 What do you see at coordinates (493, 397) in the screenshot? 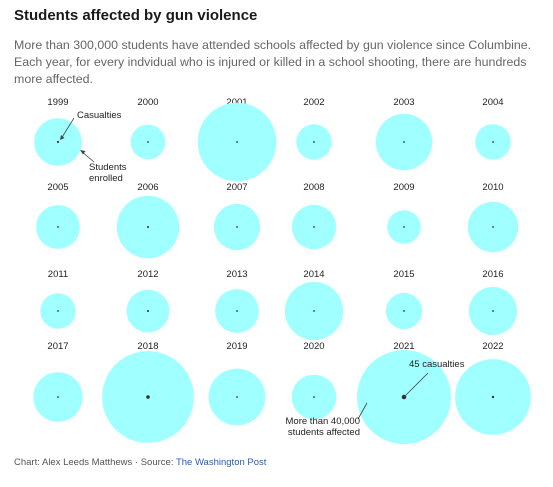
I see `dot-casualties-2022` at bounding box center [493, 397].